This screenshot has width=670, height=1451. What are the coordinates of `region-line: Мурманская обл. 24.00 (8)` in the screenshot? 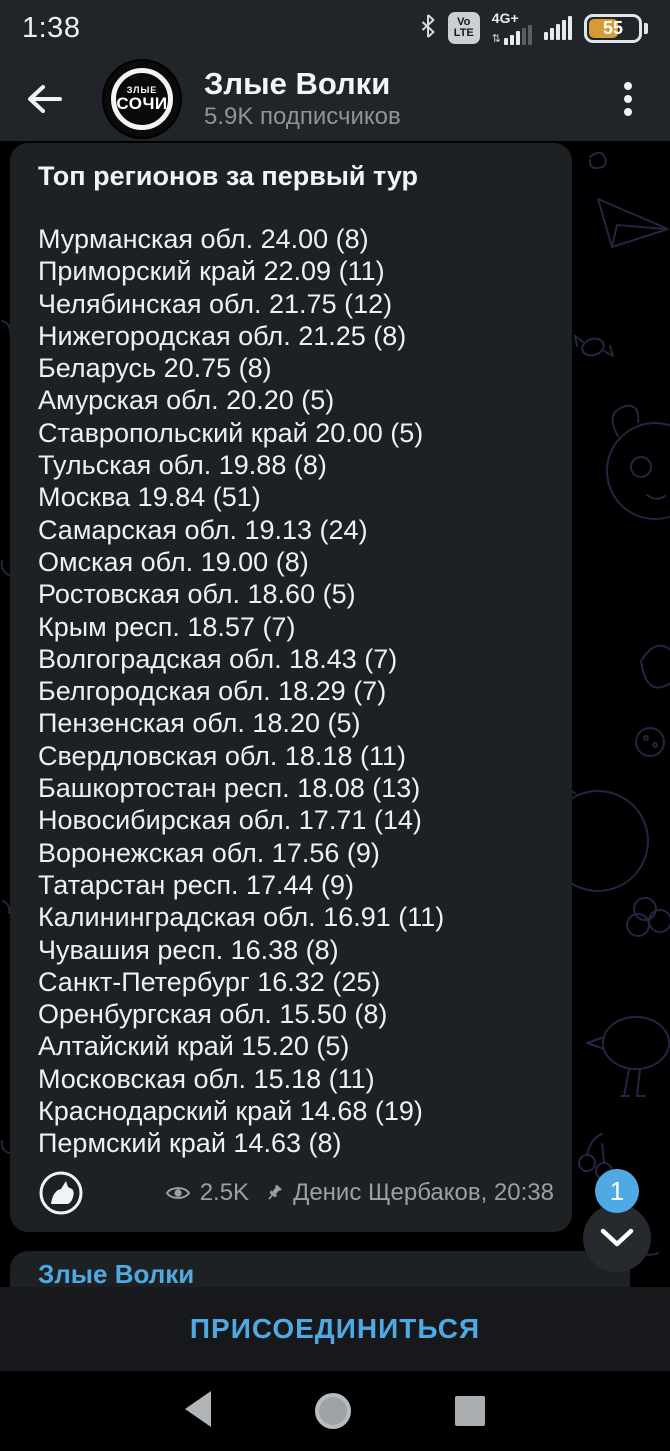 It's located at (203, 239).